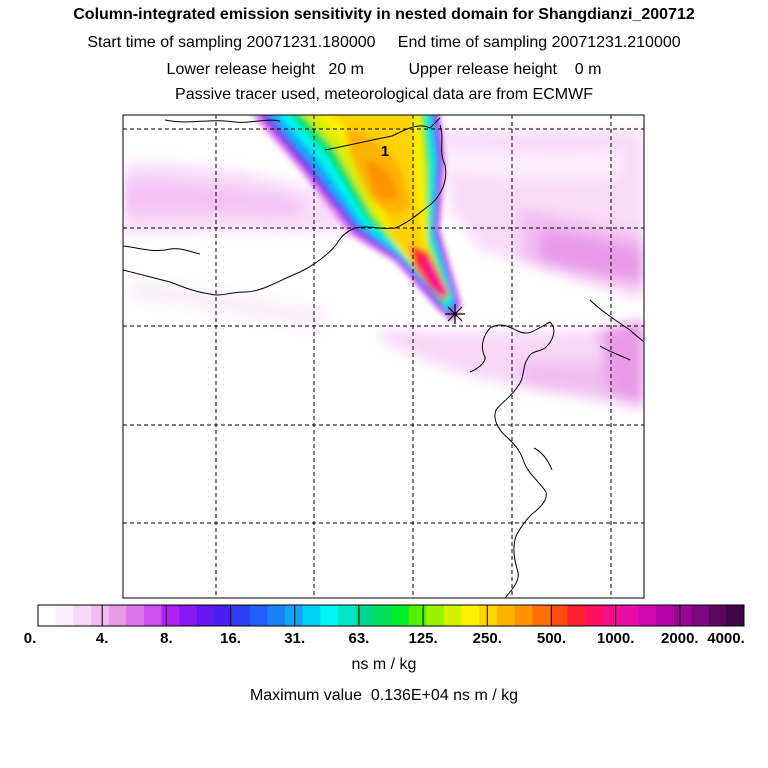 This screenshot has width=768, height=768. What do you see at coordinates (455, 314) in the screenshot?
I see `receptor-marker` at bounding box center [455, 314].